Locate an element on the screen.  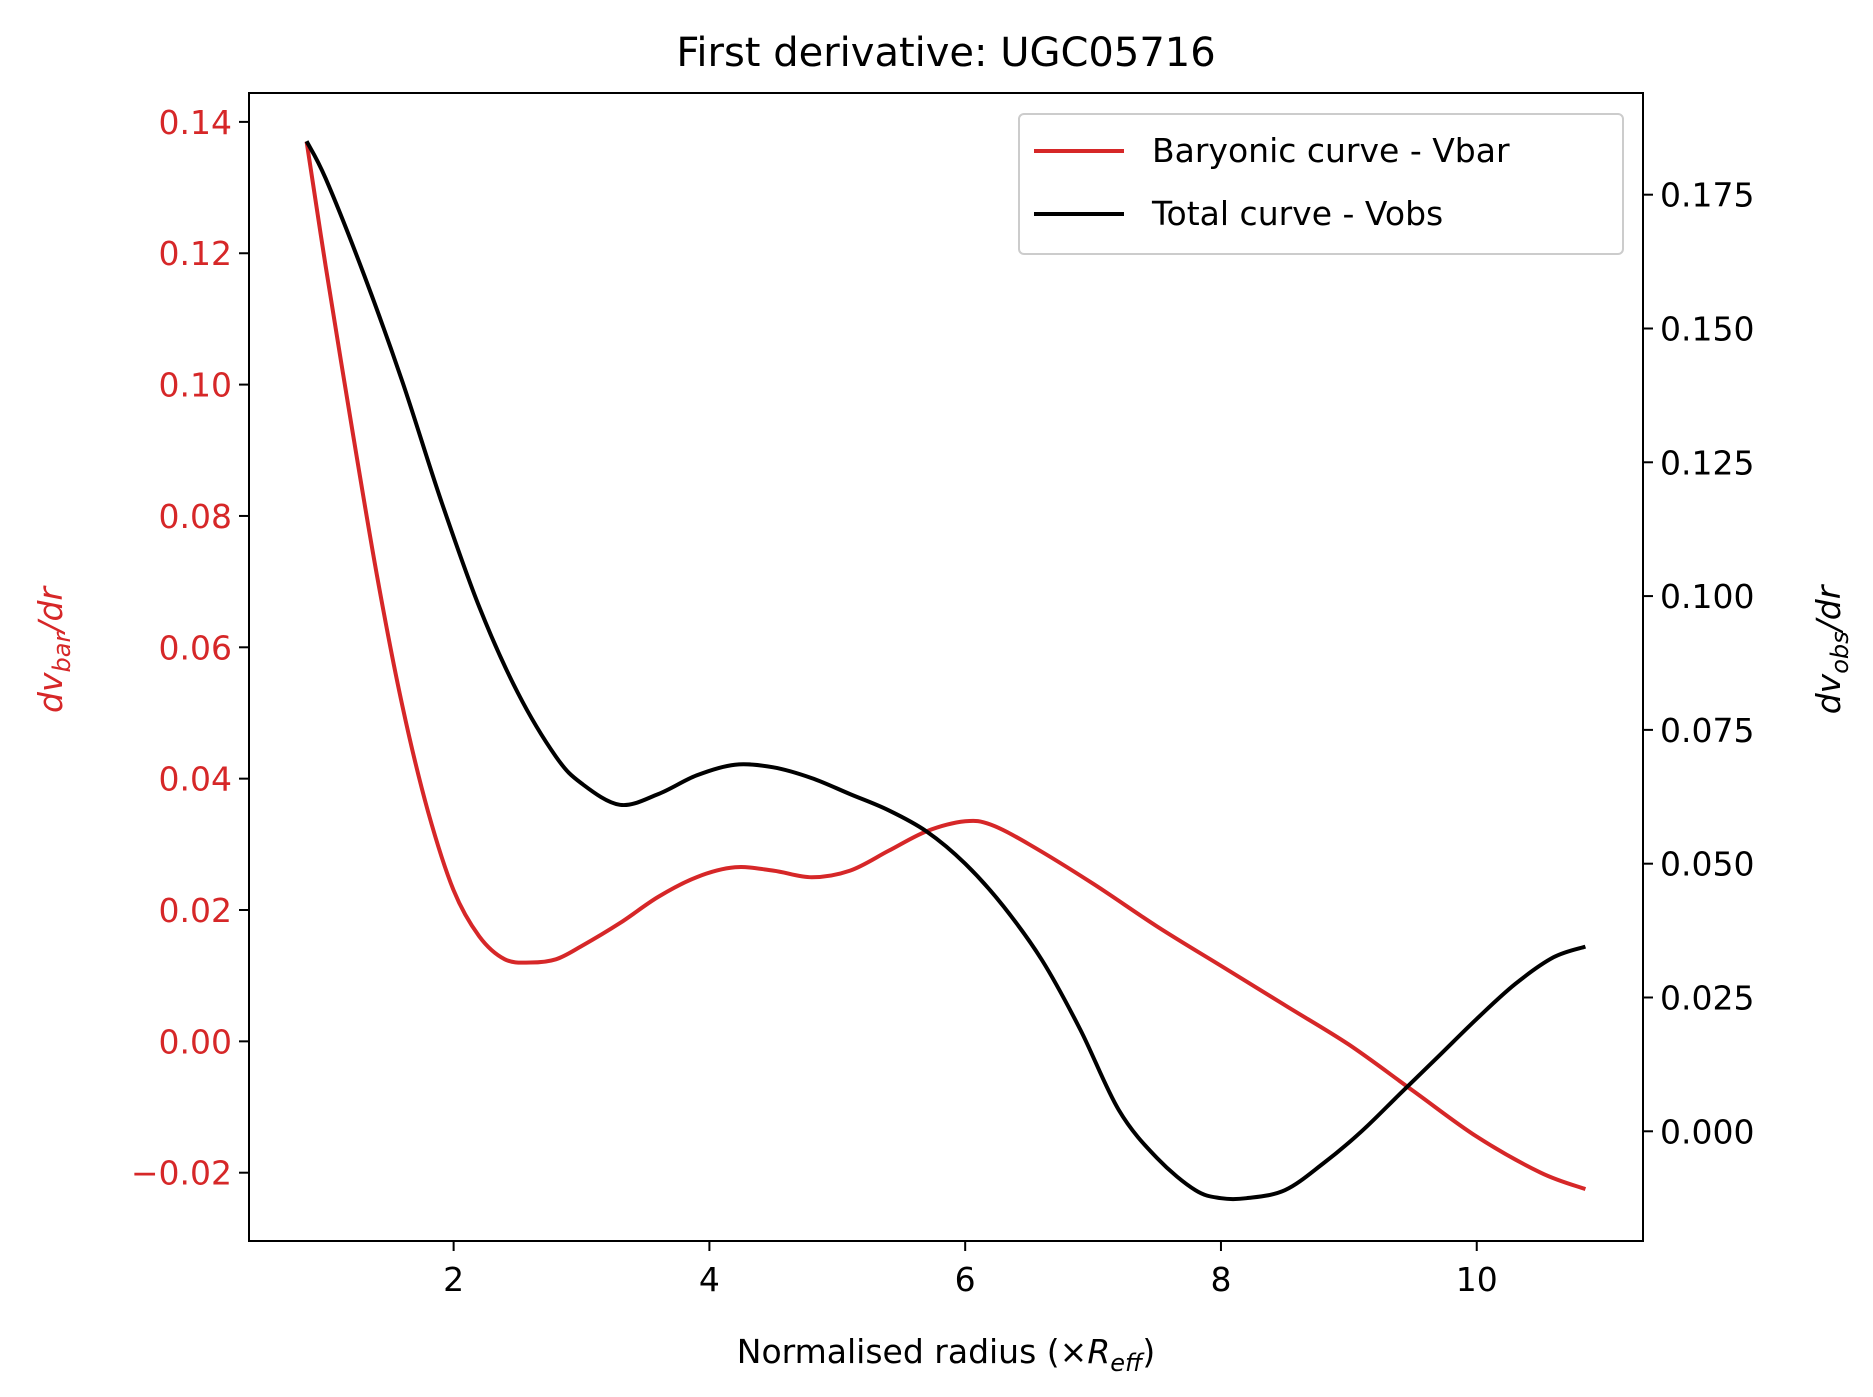
y-right-tick-label: 0.075 is located at coordinates (1707, 730).